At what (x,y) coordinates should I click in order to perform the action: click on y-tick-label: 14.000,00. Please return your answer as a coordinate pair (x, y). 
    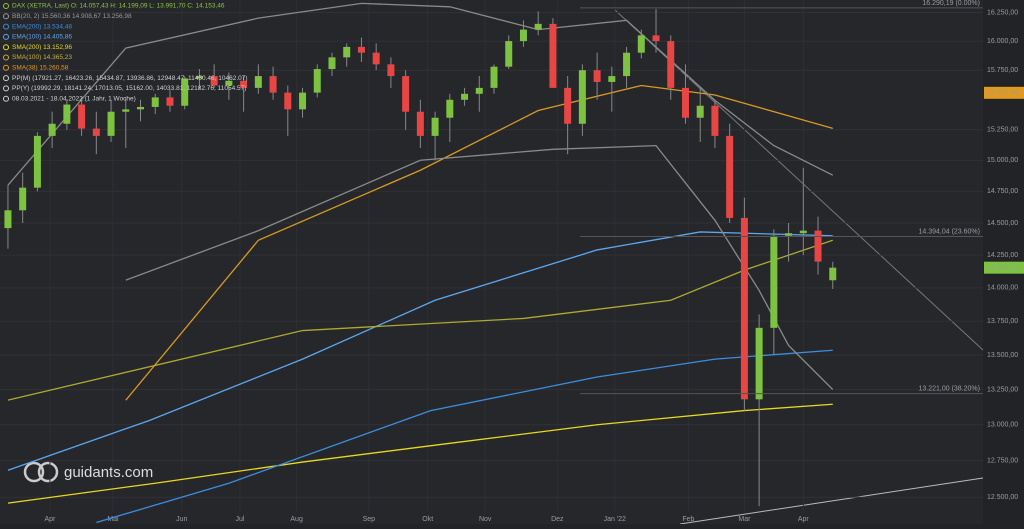
    Looking at the image, I should click on (1002, 288).